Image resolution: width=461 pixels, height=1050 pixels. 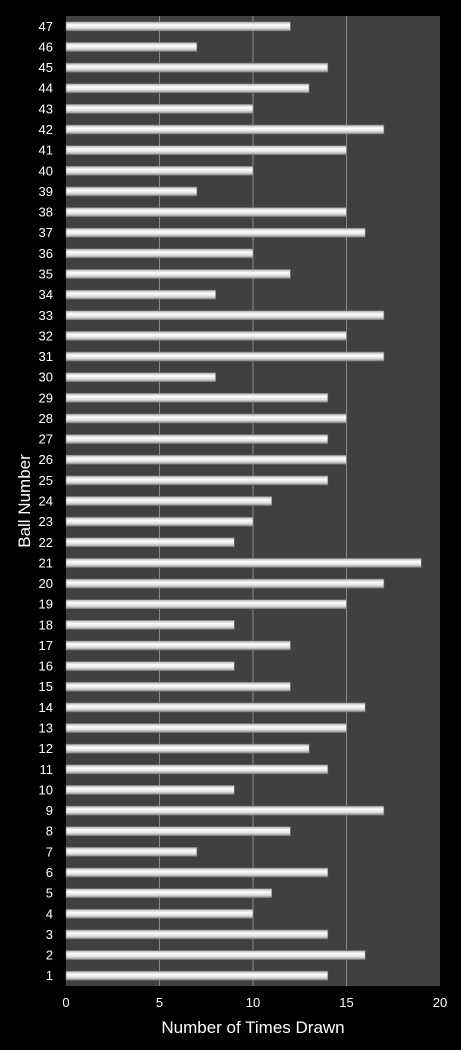 What do you see at coordinates (49, 893) in the screenshot?
I see `y-tick-label: 5` at bounding box center [49, 893].